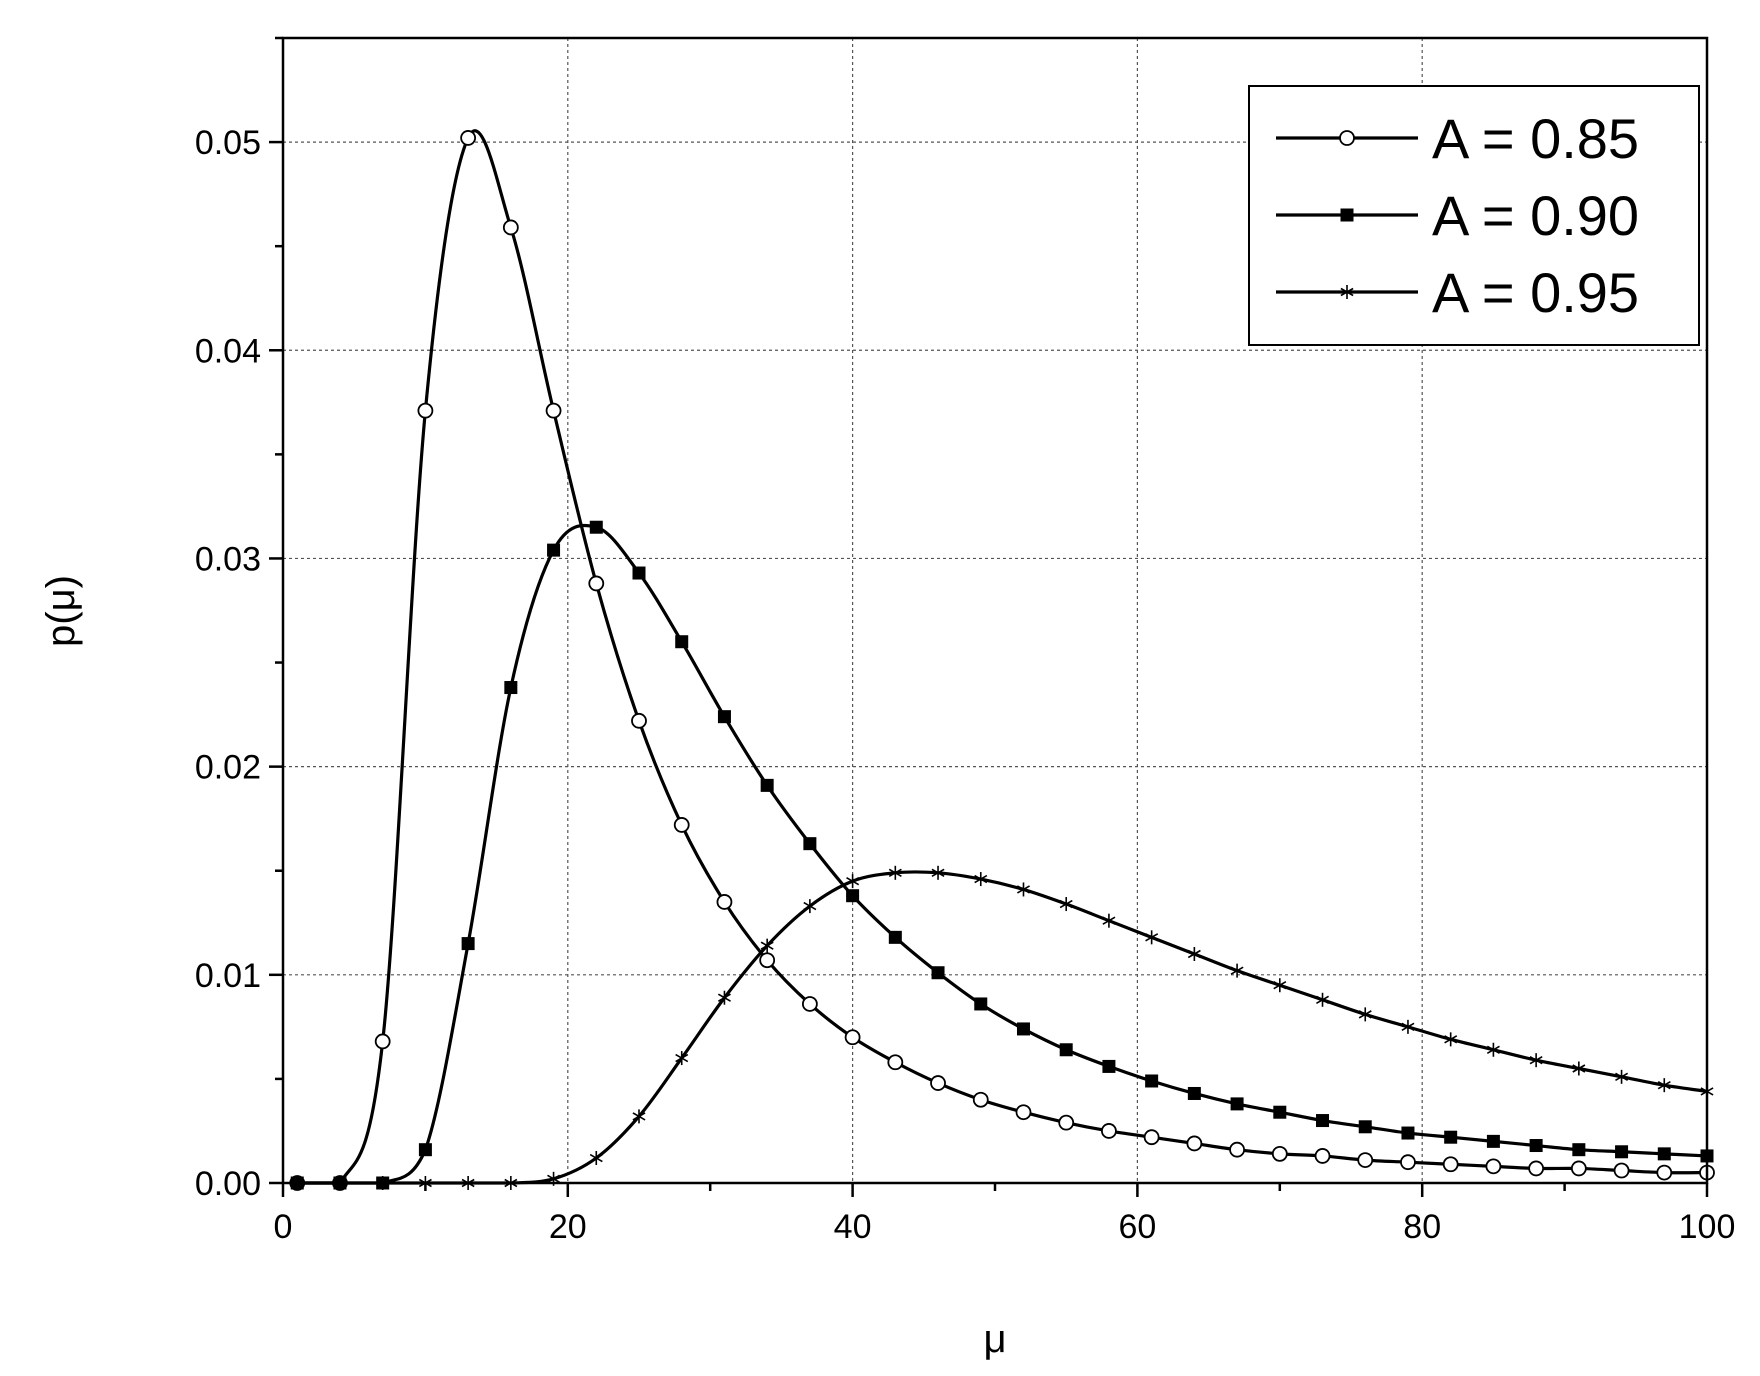  I want to click on x-axis-label: μ, so click(994, 1339).